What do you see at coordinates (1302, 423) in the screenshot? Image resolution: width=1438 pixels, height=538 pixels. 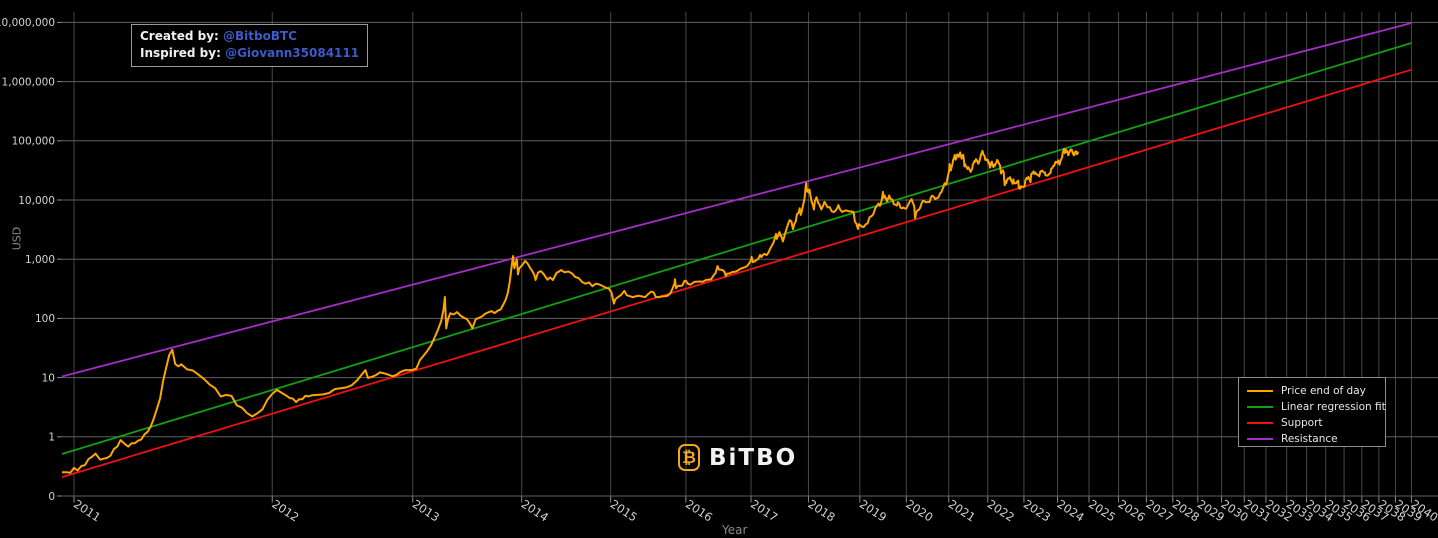 I see `legend-label-support: Support` at bounding box center [1302, 423].